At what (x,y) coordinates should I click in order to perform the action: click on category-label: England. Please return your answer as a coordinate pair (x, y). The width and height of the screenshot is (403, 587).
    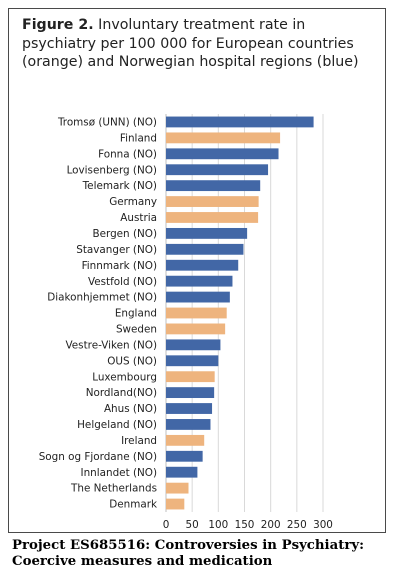
    Looking at the image, I should click on (136, 314).